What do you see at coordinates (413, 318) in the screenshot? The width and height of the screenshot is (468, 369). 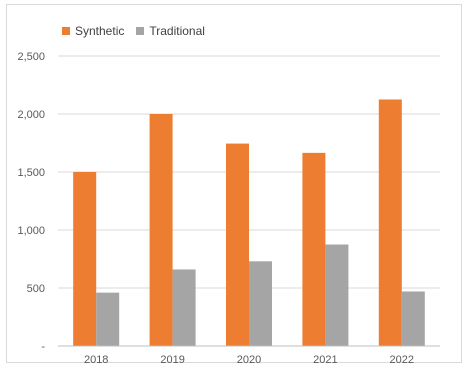 I see `bar-traditional-2022` at bounding box center [413, 318].